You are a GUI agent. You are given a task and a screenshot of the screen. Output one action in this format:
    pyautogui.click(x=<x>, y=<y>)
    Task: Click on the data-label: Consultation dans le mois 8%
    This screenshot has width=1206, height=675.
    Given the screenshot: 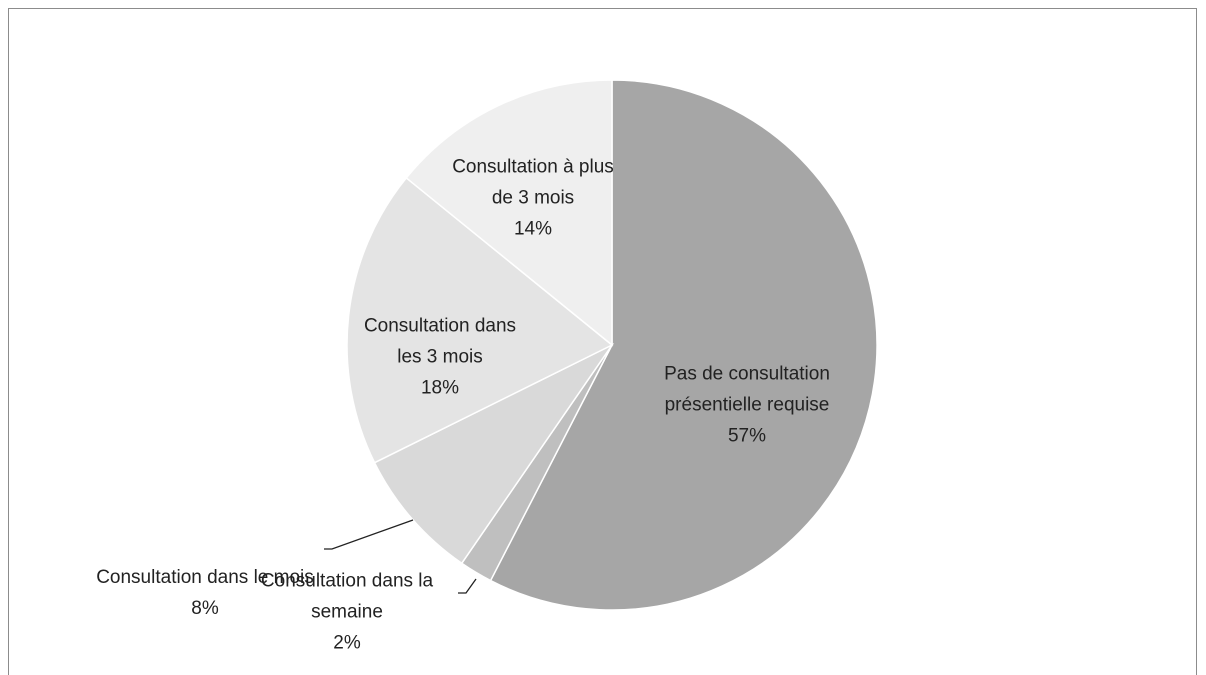 What is the action you would take?
    pyautogui.click(x=205, y=593)
    